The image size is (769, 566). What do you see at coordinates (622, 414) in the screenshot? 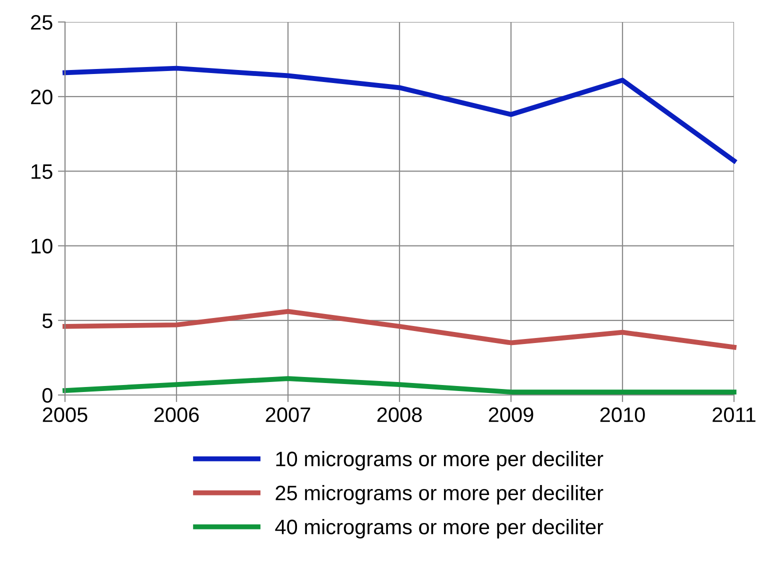
I see `x-tick-label: 2010` at bounding box center [622, 414].